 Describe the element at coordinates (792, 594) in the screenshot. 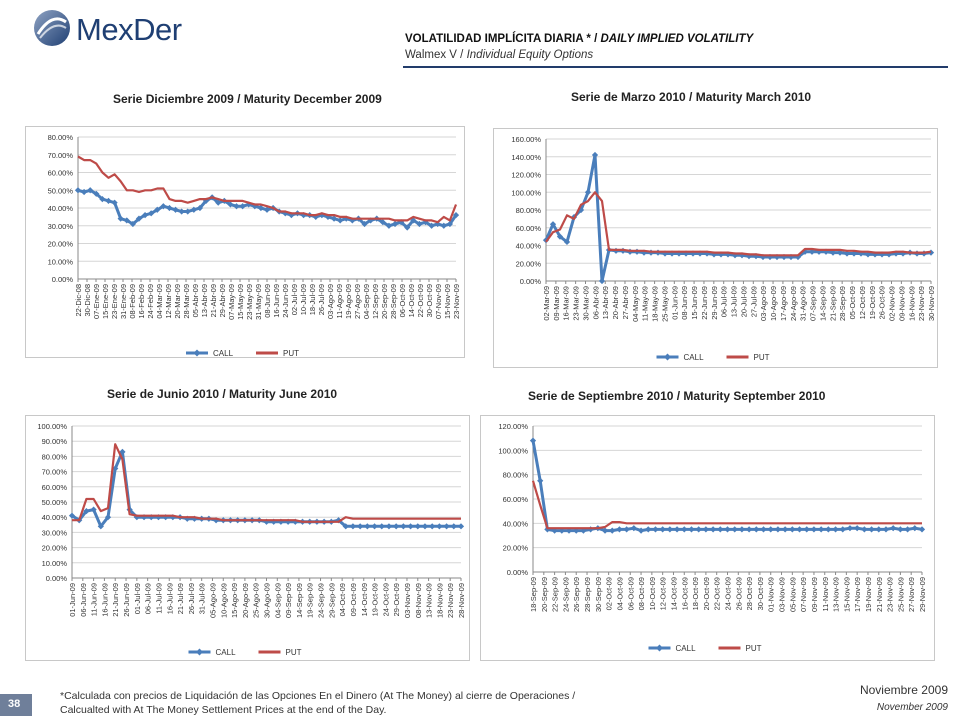

I see `x-tick-label: 05-Nov-09` at that location.